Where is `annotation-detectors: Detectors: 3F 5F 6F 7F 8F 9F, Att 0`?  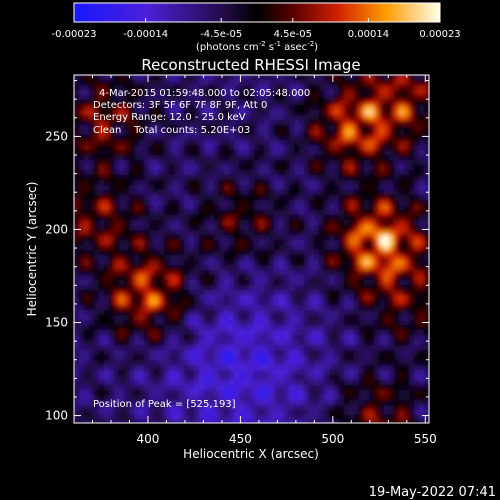 annotation-detectors: Detectors: 3F 5F 6F 7F 8F 9F, Att 0 is located at coordinates (180, 105).